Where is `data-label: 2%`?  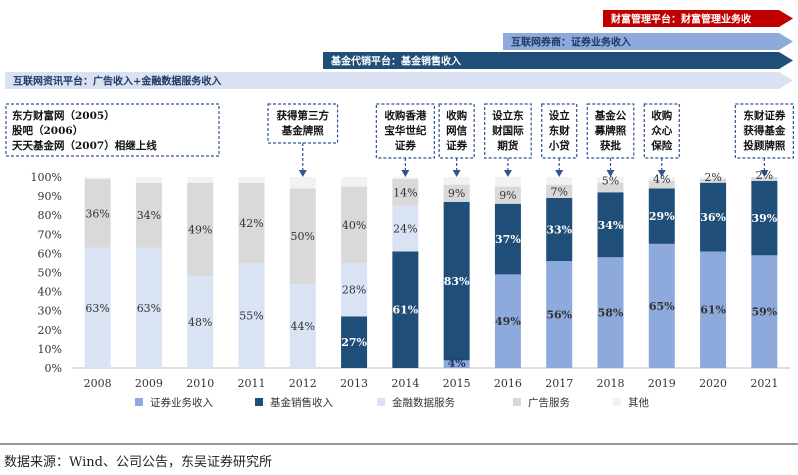 data-label: 2% is located at coordinates (764, 175).